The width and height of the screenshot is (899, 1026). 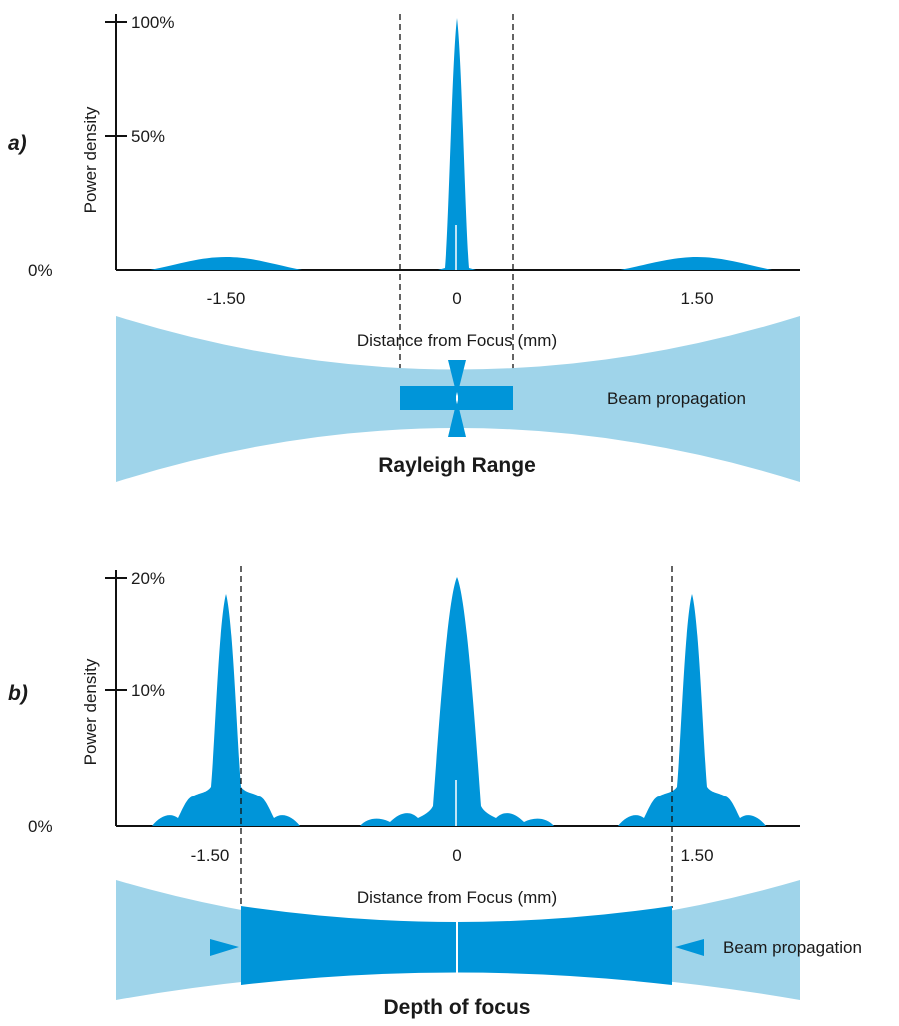 What do you see at coordinates (457, 701) in the screenshot?
I see `panel-b-center-peak` at bounding box center [457, 701].